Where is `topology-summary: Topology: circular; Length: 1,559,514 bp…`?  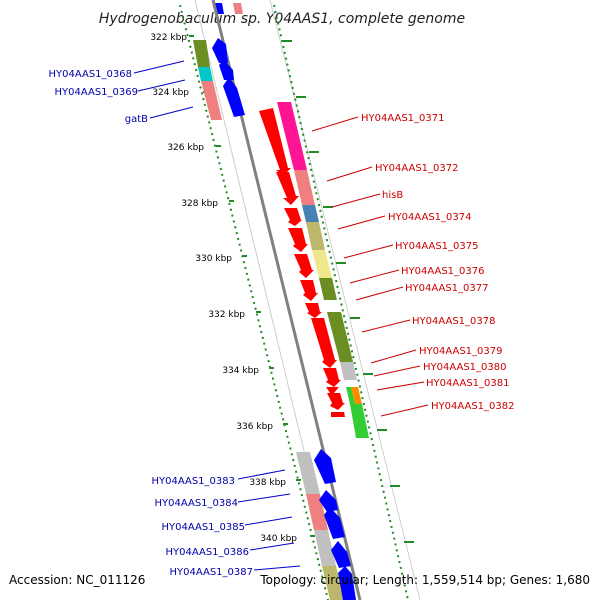 topology-summary: Topology: circular; Length: 1,559,514 bp… is located at coordinates (425, 580).